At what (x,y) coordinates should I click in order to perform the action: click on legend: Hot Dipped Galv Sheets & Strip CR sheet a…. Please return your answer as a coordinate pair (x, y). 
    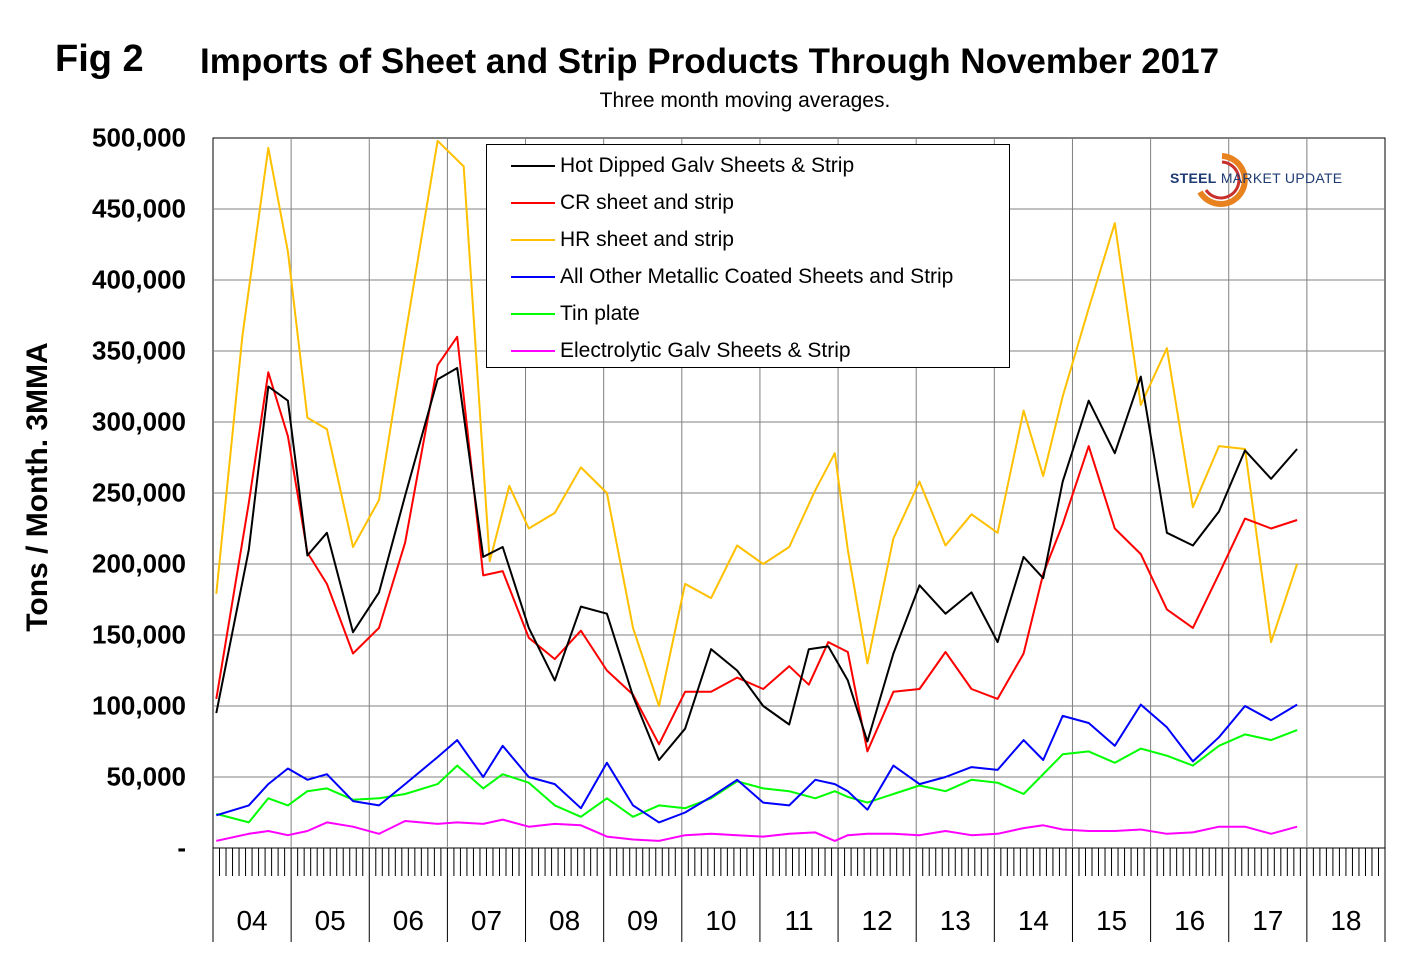
    Looking at the image, I should click on (748, 256).